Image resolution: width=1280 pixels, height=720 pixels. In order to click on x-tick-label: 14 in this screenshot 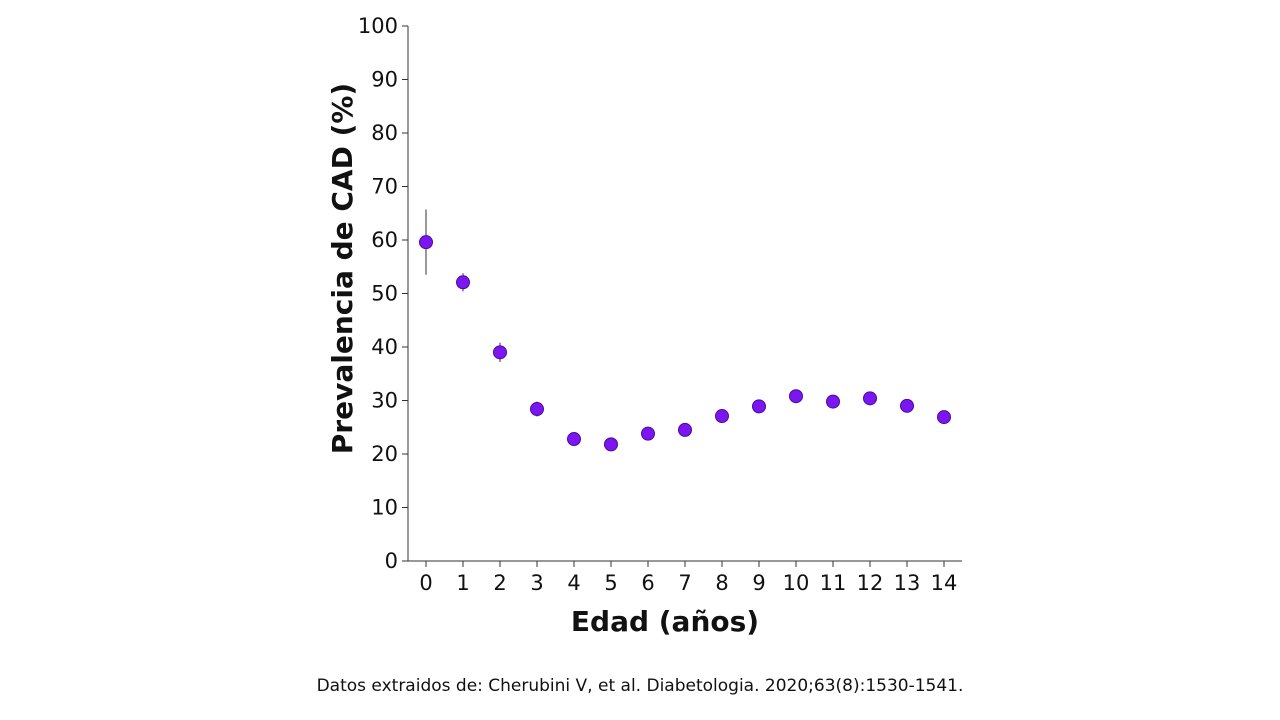, I will do `click(944, 583)`.